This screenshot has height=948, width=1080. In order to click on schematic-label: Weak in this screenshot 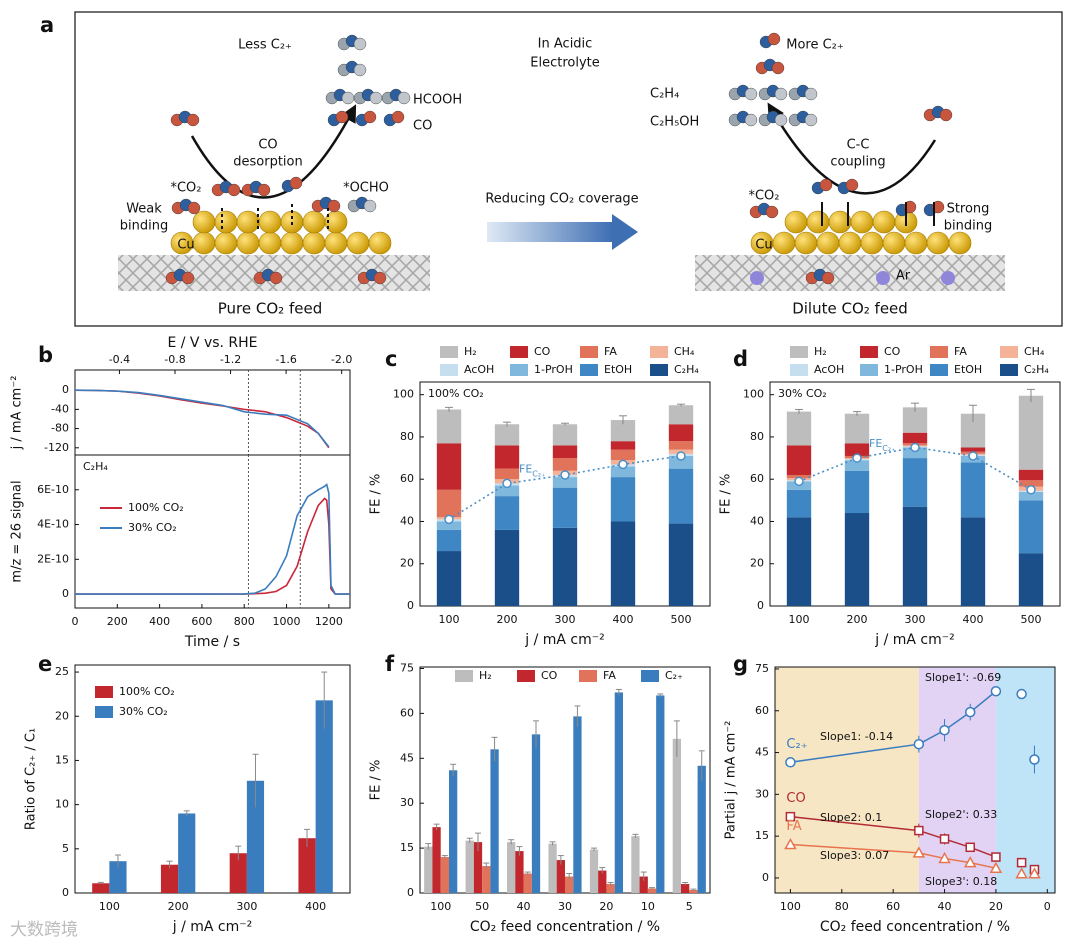, I will do `click(144, 209)`.